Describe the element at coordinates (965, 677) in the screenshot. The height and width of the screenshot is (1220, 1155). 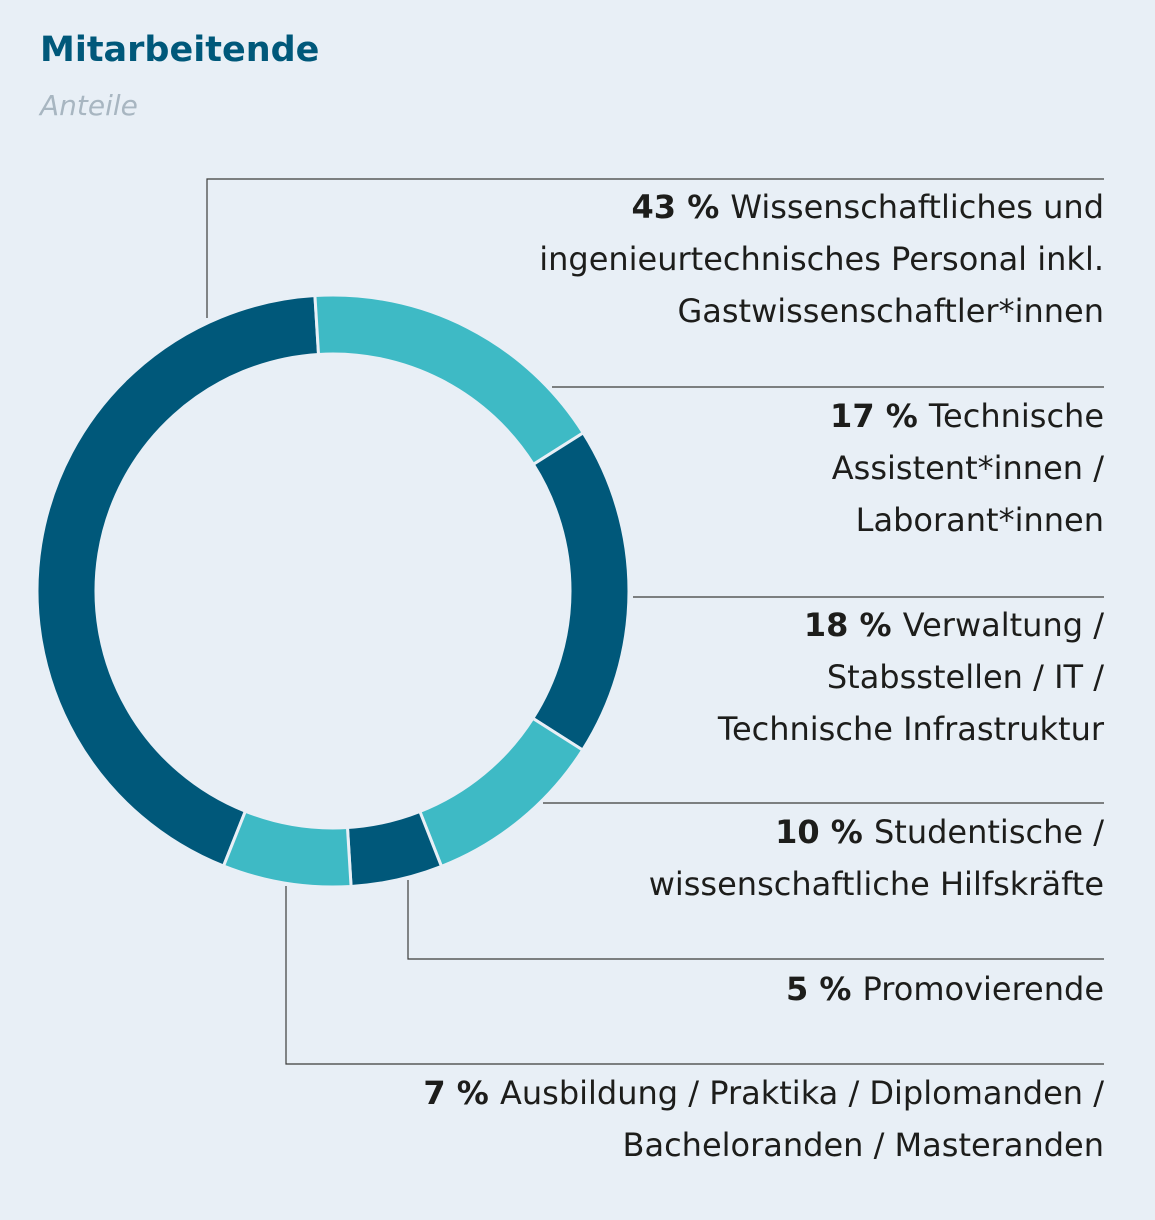
I see `slice-label-3-line-2: Stabsstellen / IT /` at that location.